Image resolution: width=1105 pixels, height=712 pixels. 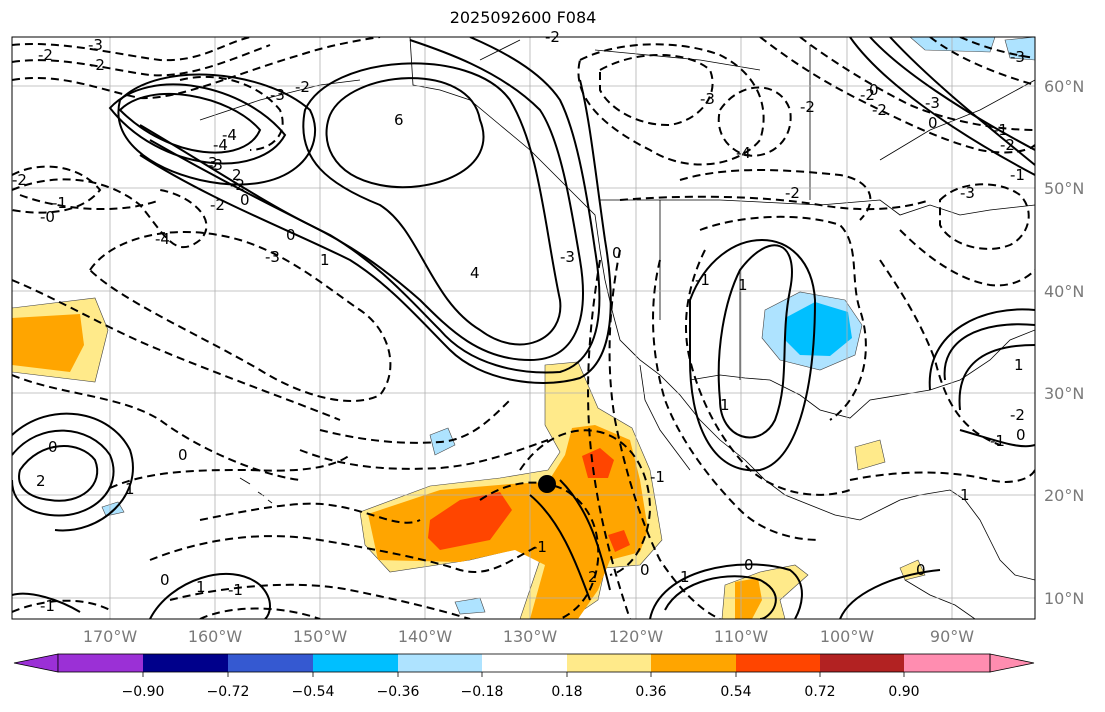 What do you see at coordinates (547, 484) in the screenshot?
I see `storm-center-marker` at bounding box center [547, 484].